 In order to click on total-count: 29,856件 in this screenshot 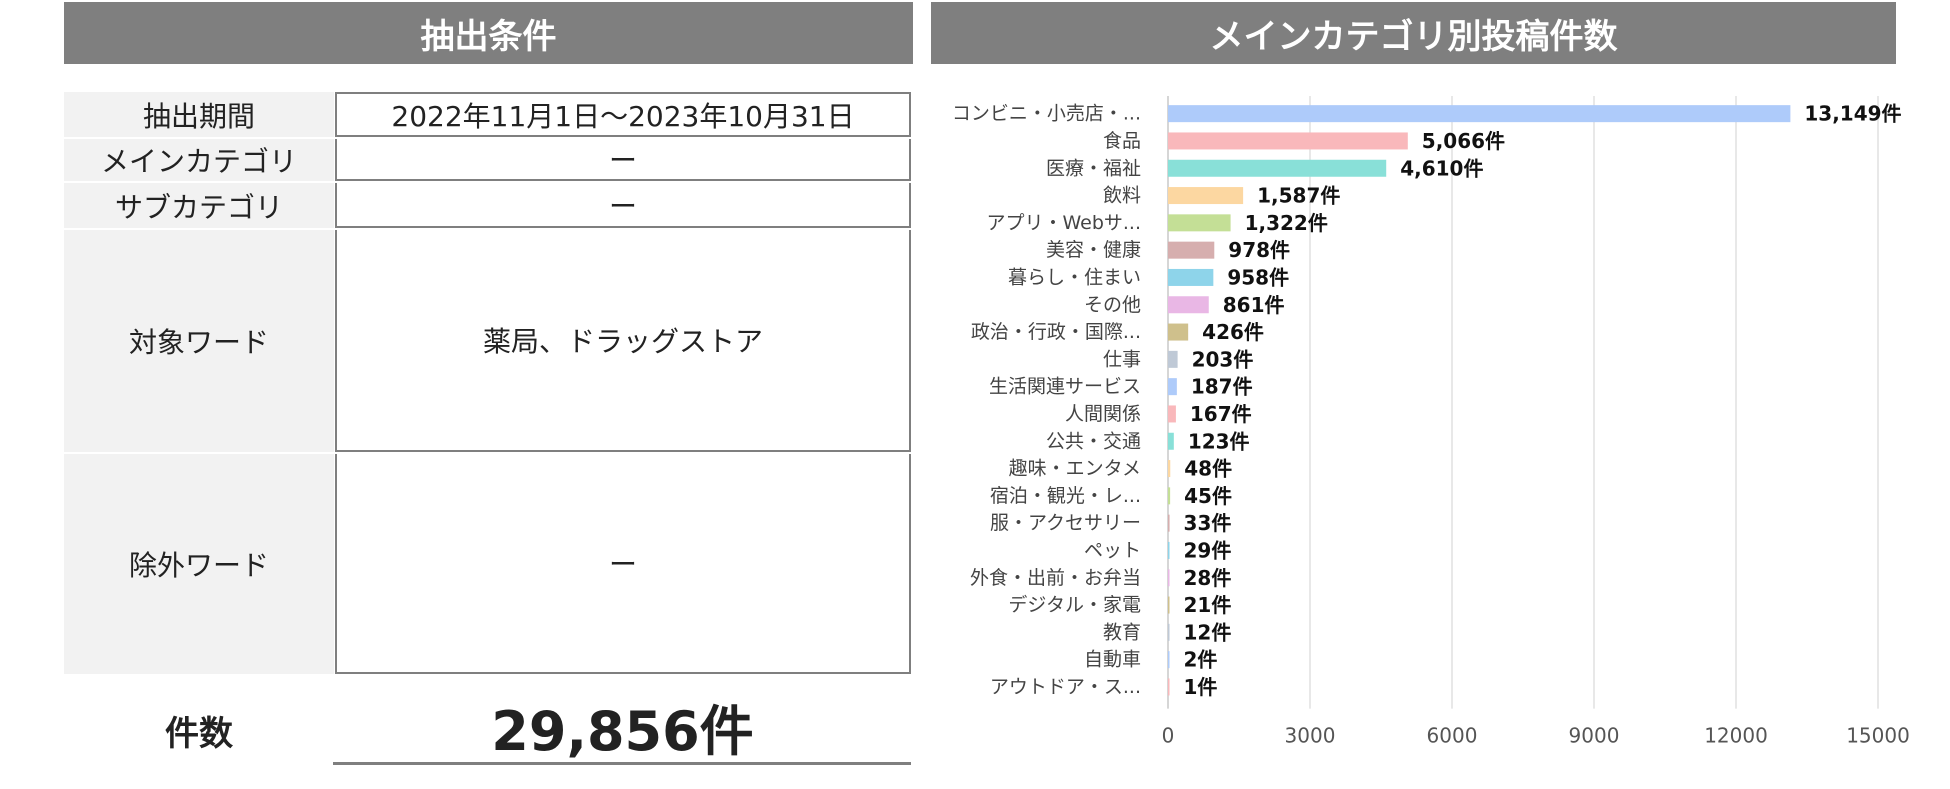, I will do `click(622, 731)`.